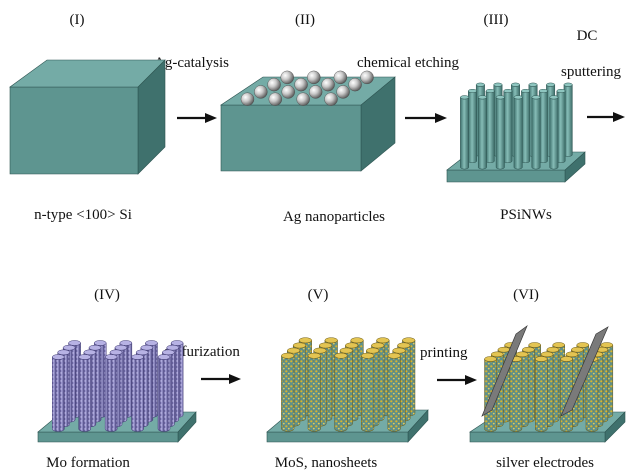 The width and height of the screenshot is (636, 471). I want to click on label-chemical-etching: chemical etching, so click(408, 63).